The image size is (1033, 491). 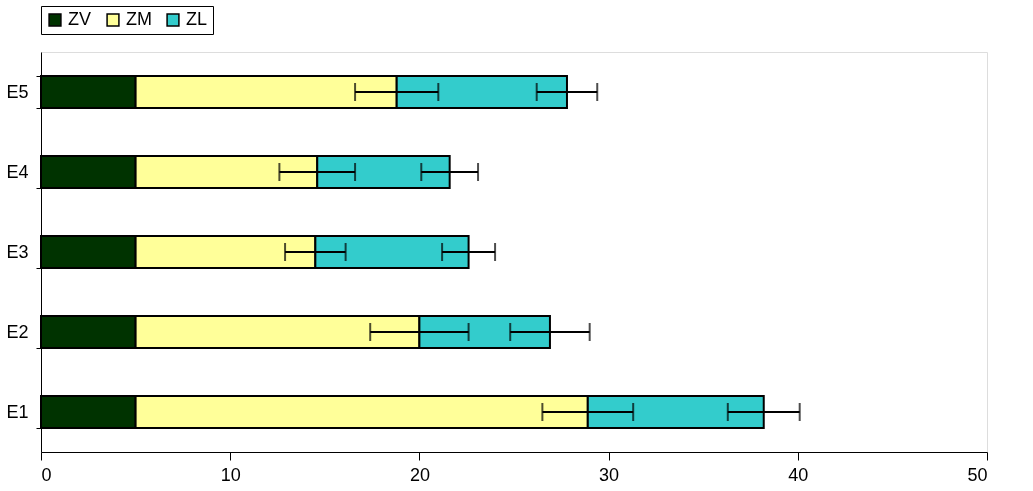 I want to click on y-tick-label: E5, so click(x=17, y=91).